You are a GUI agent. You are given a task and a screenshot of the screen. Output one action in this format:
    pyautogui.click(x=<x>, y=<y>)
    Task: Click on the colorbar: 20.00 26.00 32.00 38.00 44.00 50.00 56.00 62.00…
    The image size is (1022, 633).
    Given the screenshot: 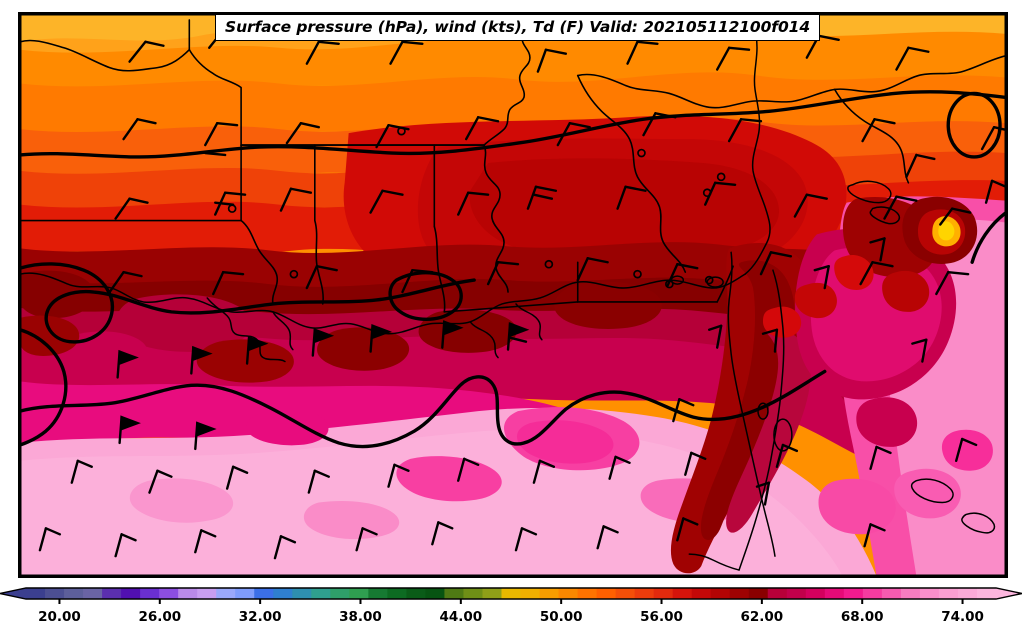 What is the action you would take?
    pyautogui.click(x=511, y=609)
    